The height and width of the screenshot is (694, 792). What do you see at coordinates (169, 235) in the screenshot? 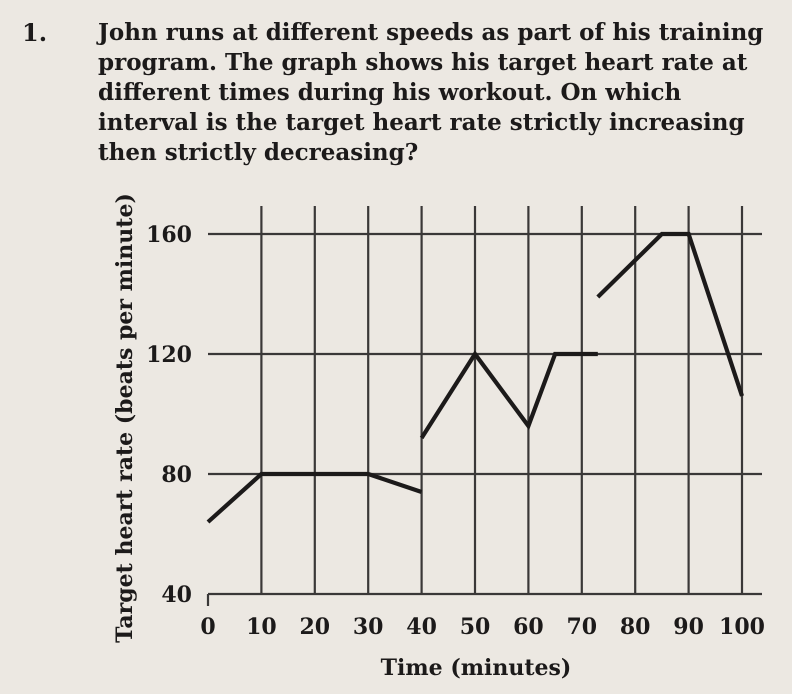
I see `y-tick-label: 160` at bounding box center [169, 235].